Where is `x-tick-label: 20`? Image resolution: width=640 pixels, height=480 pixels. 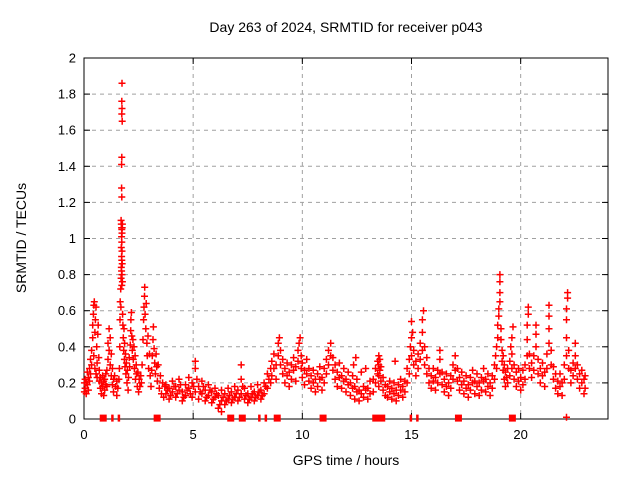 x-tick-label: 20 is located at coordinates (520, 434).